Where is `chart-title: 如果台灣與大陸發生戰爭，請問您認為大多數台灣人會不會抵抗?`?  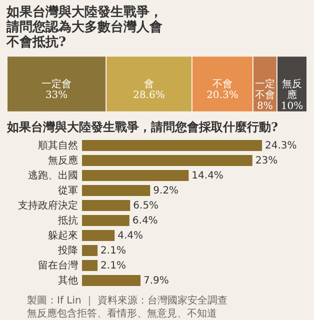
chart-title: 如果台灣與大陸發生戰爭，請問您認為大多數台灣人會不會抵抗? is located at coordinates (84, 27).